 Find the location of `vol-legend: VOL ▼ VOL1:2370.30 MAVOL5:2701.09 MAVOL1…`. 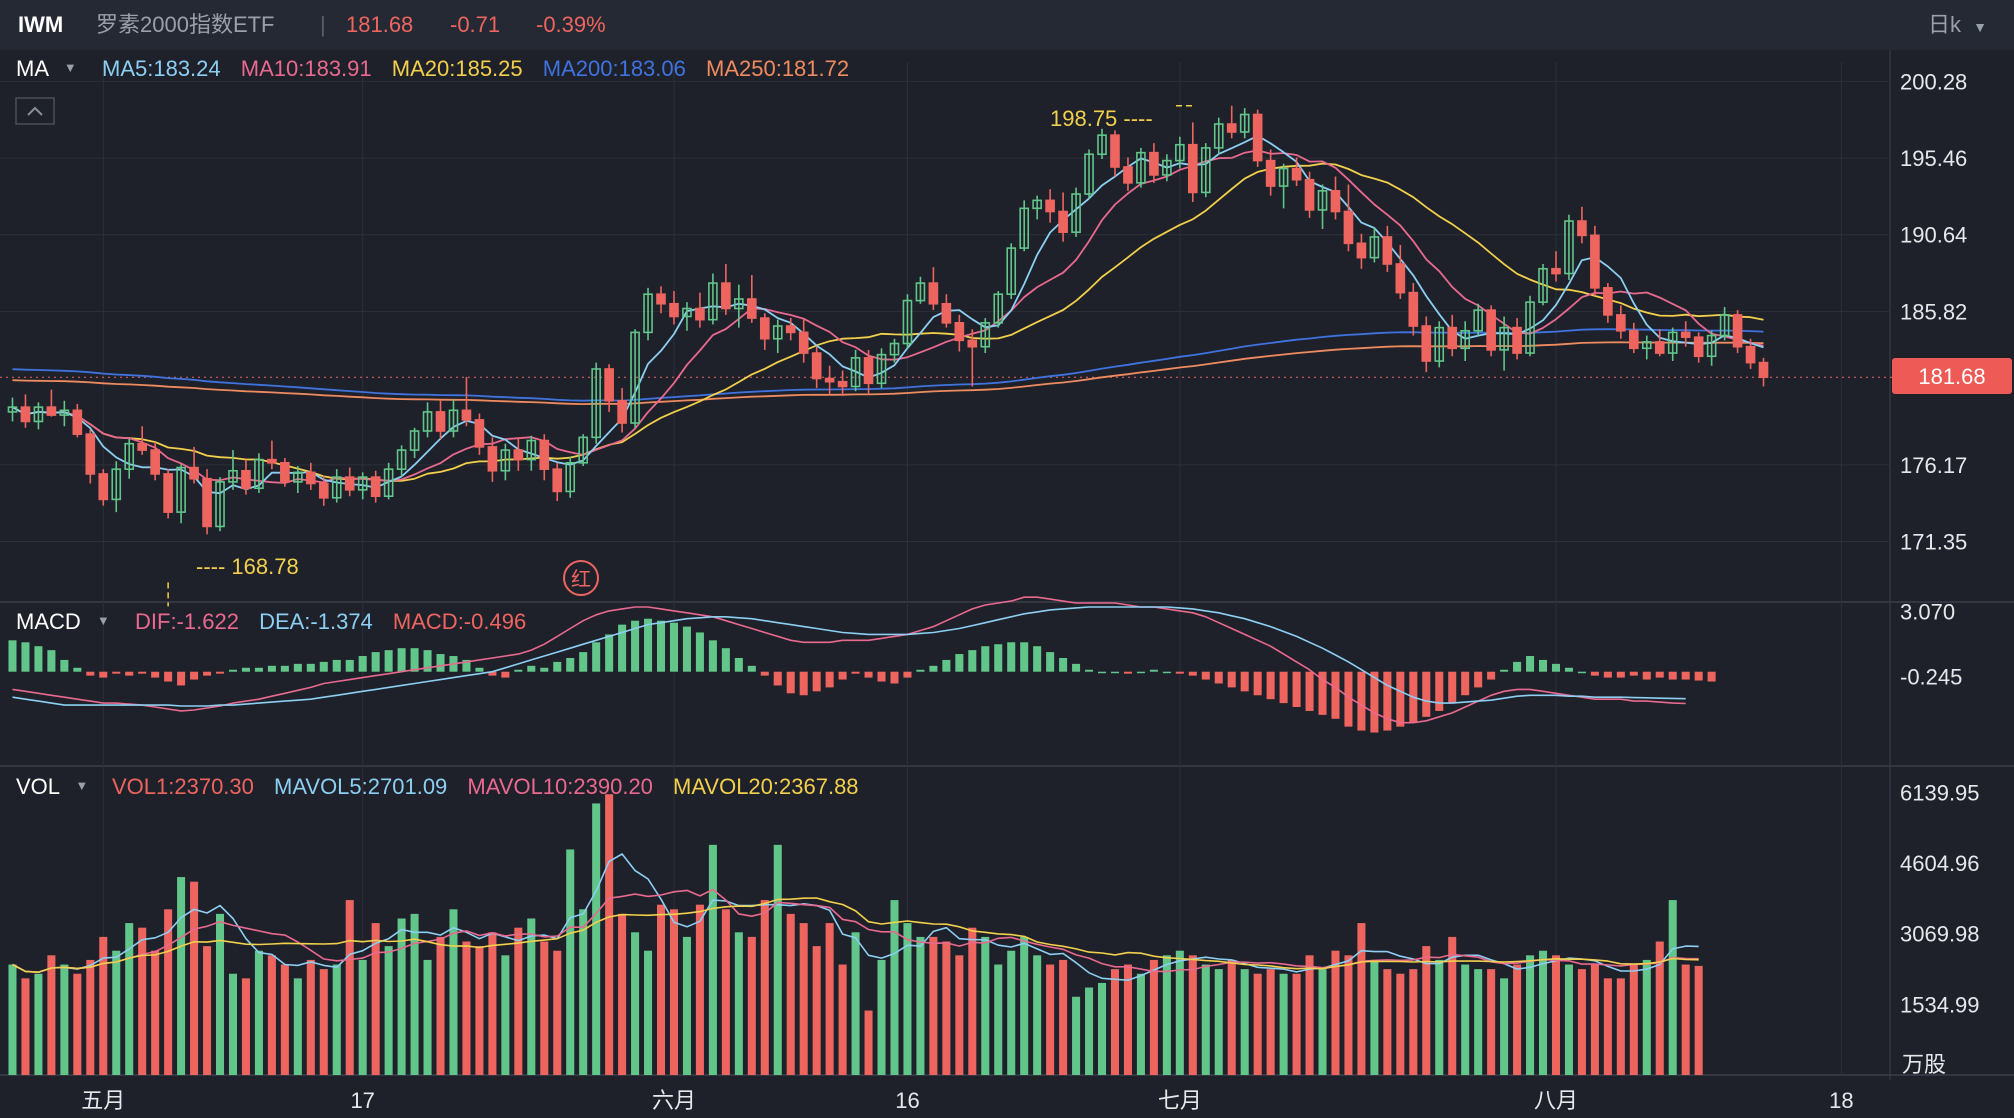

vol-legend: VOL ▼ VOL1:2370.30 MAVOL5:2701.09 MAVOL1… is located at coordinates (437, 784).